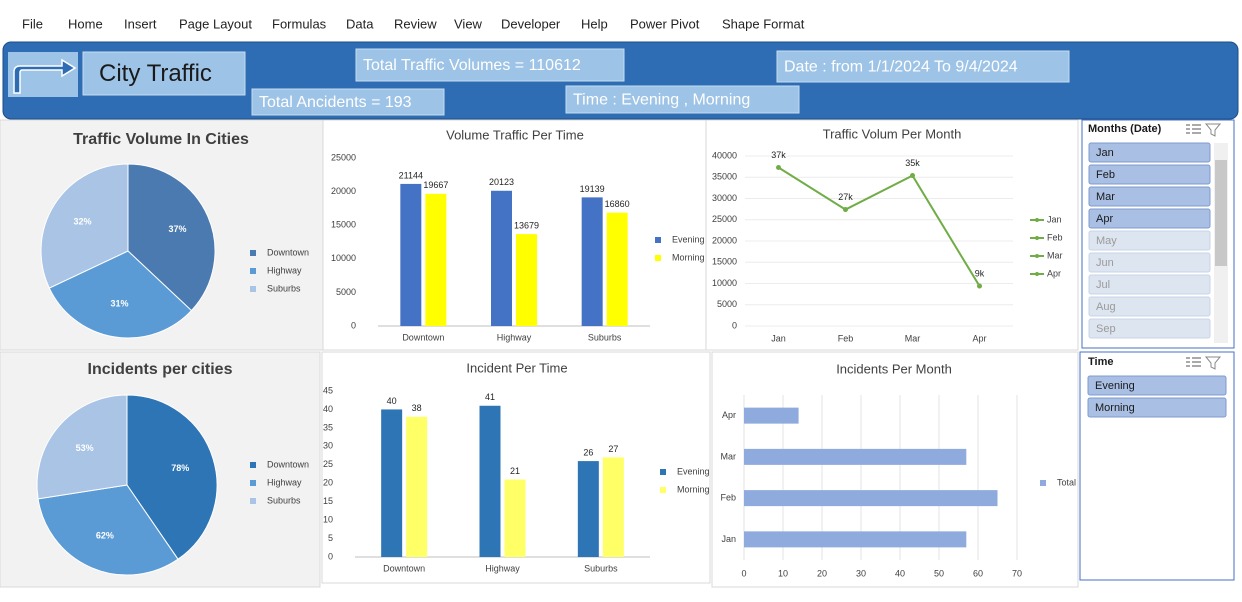 The width and height of the screenshot is (1242, 602). What do you see at coordinates (411, 175) in the screenshot?
I see `data-label: 21144` at bounding box center [411, 175].